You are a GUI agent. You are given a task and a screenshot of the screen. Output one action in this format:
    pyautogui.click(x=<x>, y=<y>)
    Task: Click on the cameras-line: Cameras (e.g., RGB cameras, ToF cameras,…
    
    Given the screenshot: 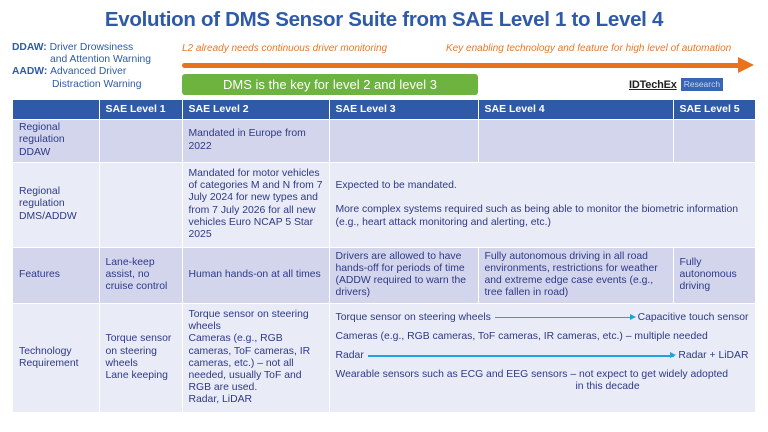 What is the action you would take?
    pyautogui.click(x=542, y=337)
    